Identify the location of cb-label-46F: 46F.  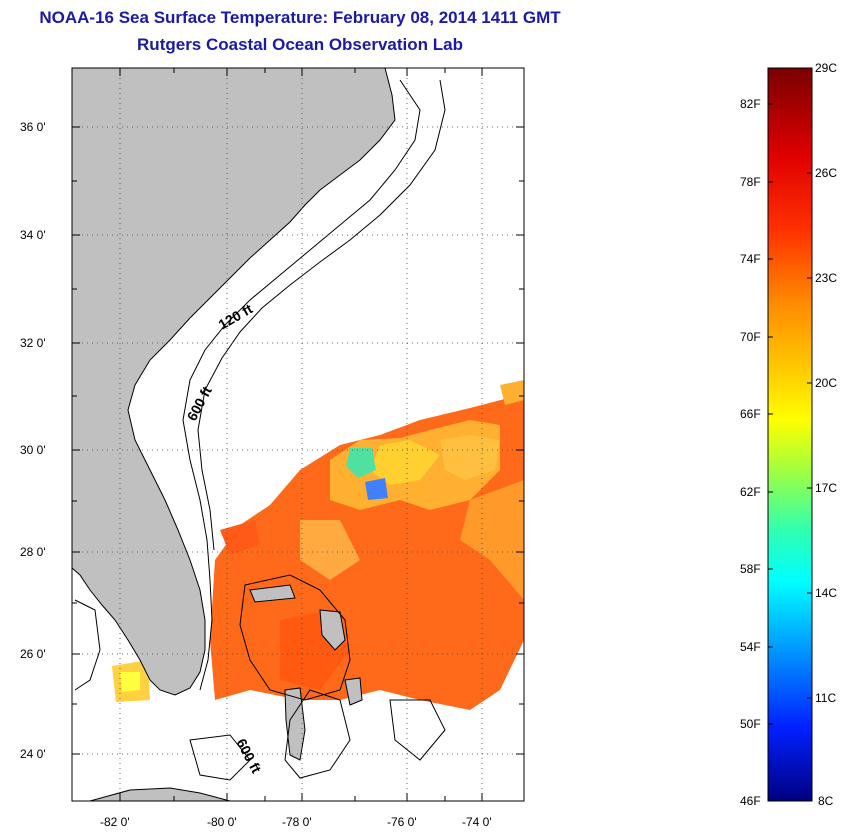
(750, 801).